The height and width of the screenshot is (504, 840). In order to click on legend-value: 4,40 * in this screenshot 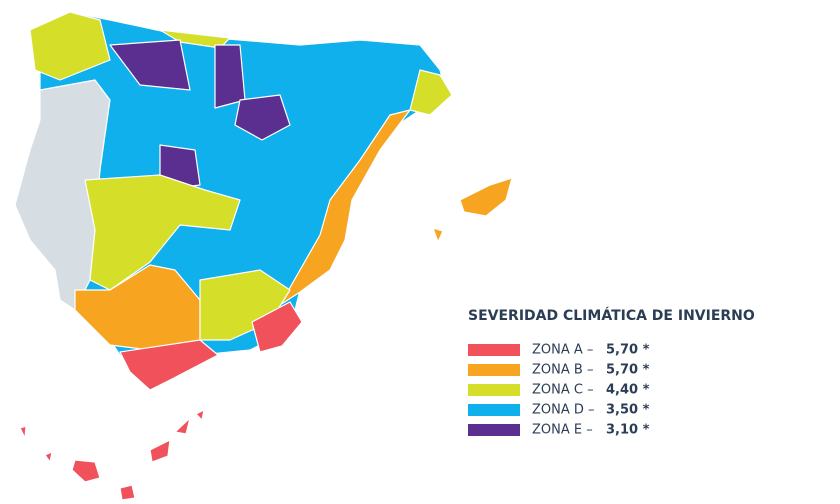, I will do `click(628, 390)`.